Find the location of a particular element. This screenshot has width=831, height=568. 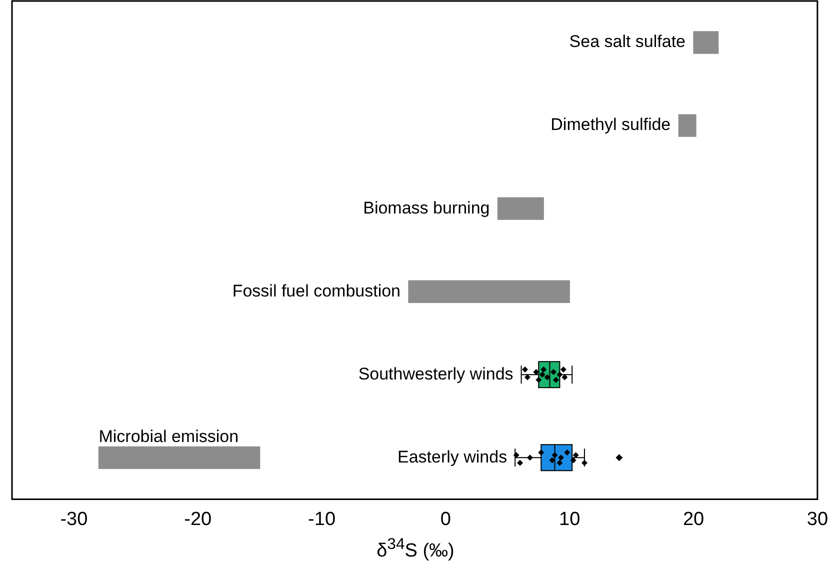

x-tick-label: 0 is located at coordinates (445, 519).